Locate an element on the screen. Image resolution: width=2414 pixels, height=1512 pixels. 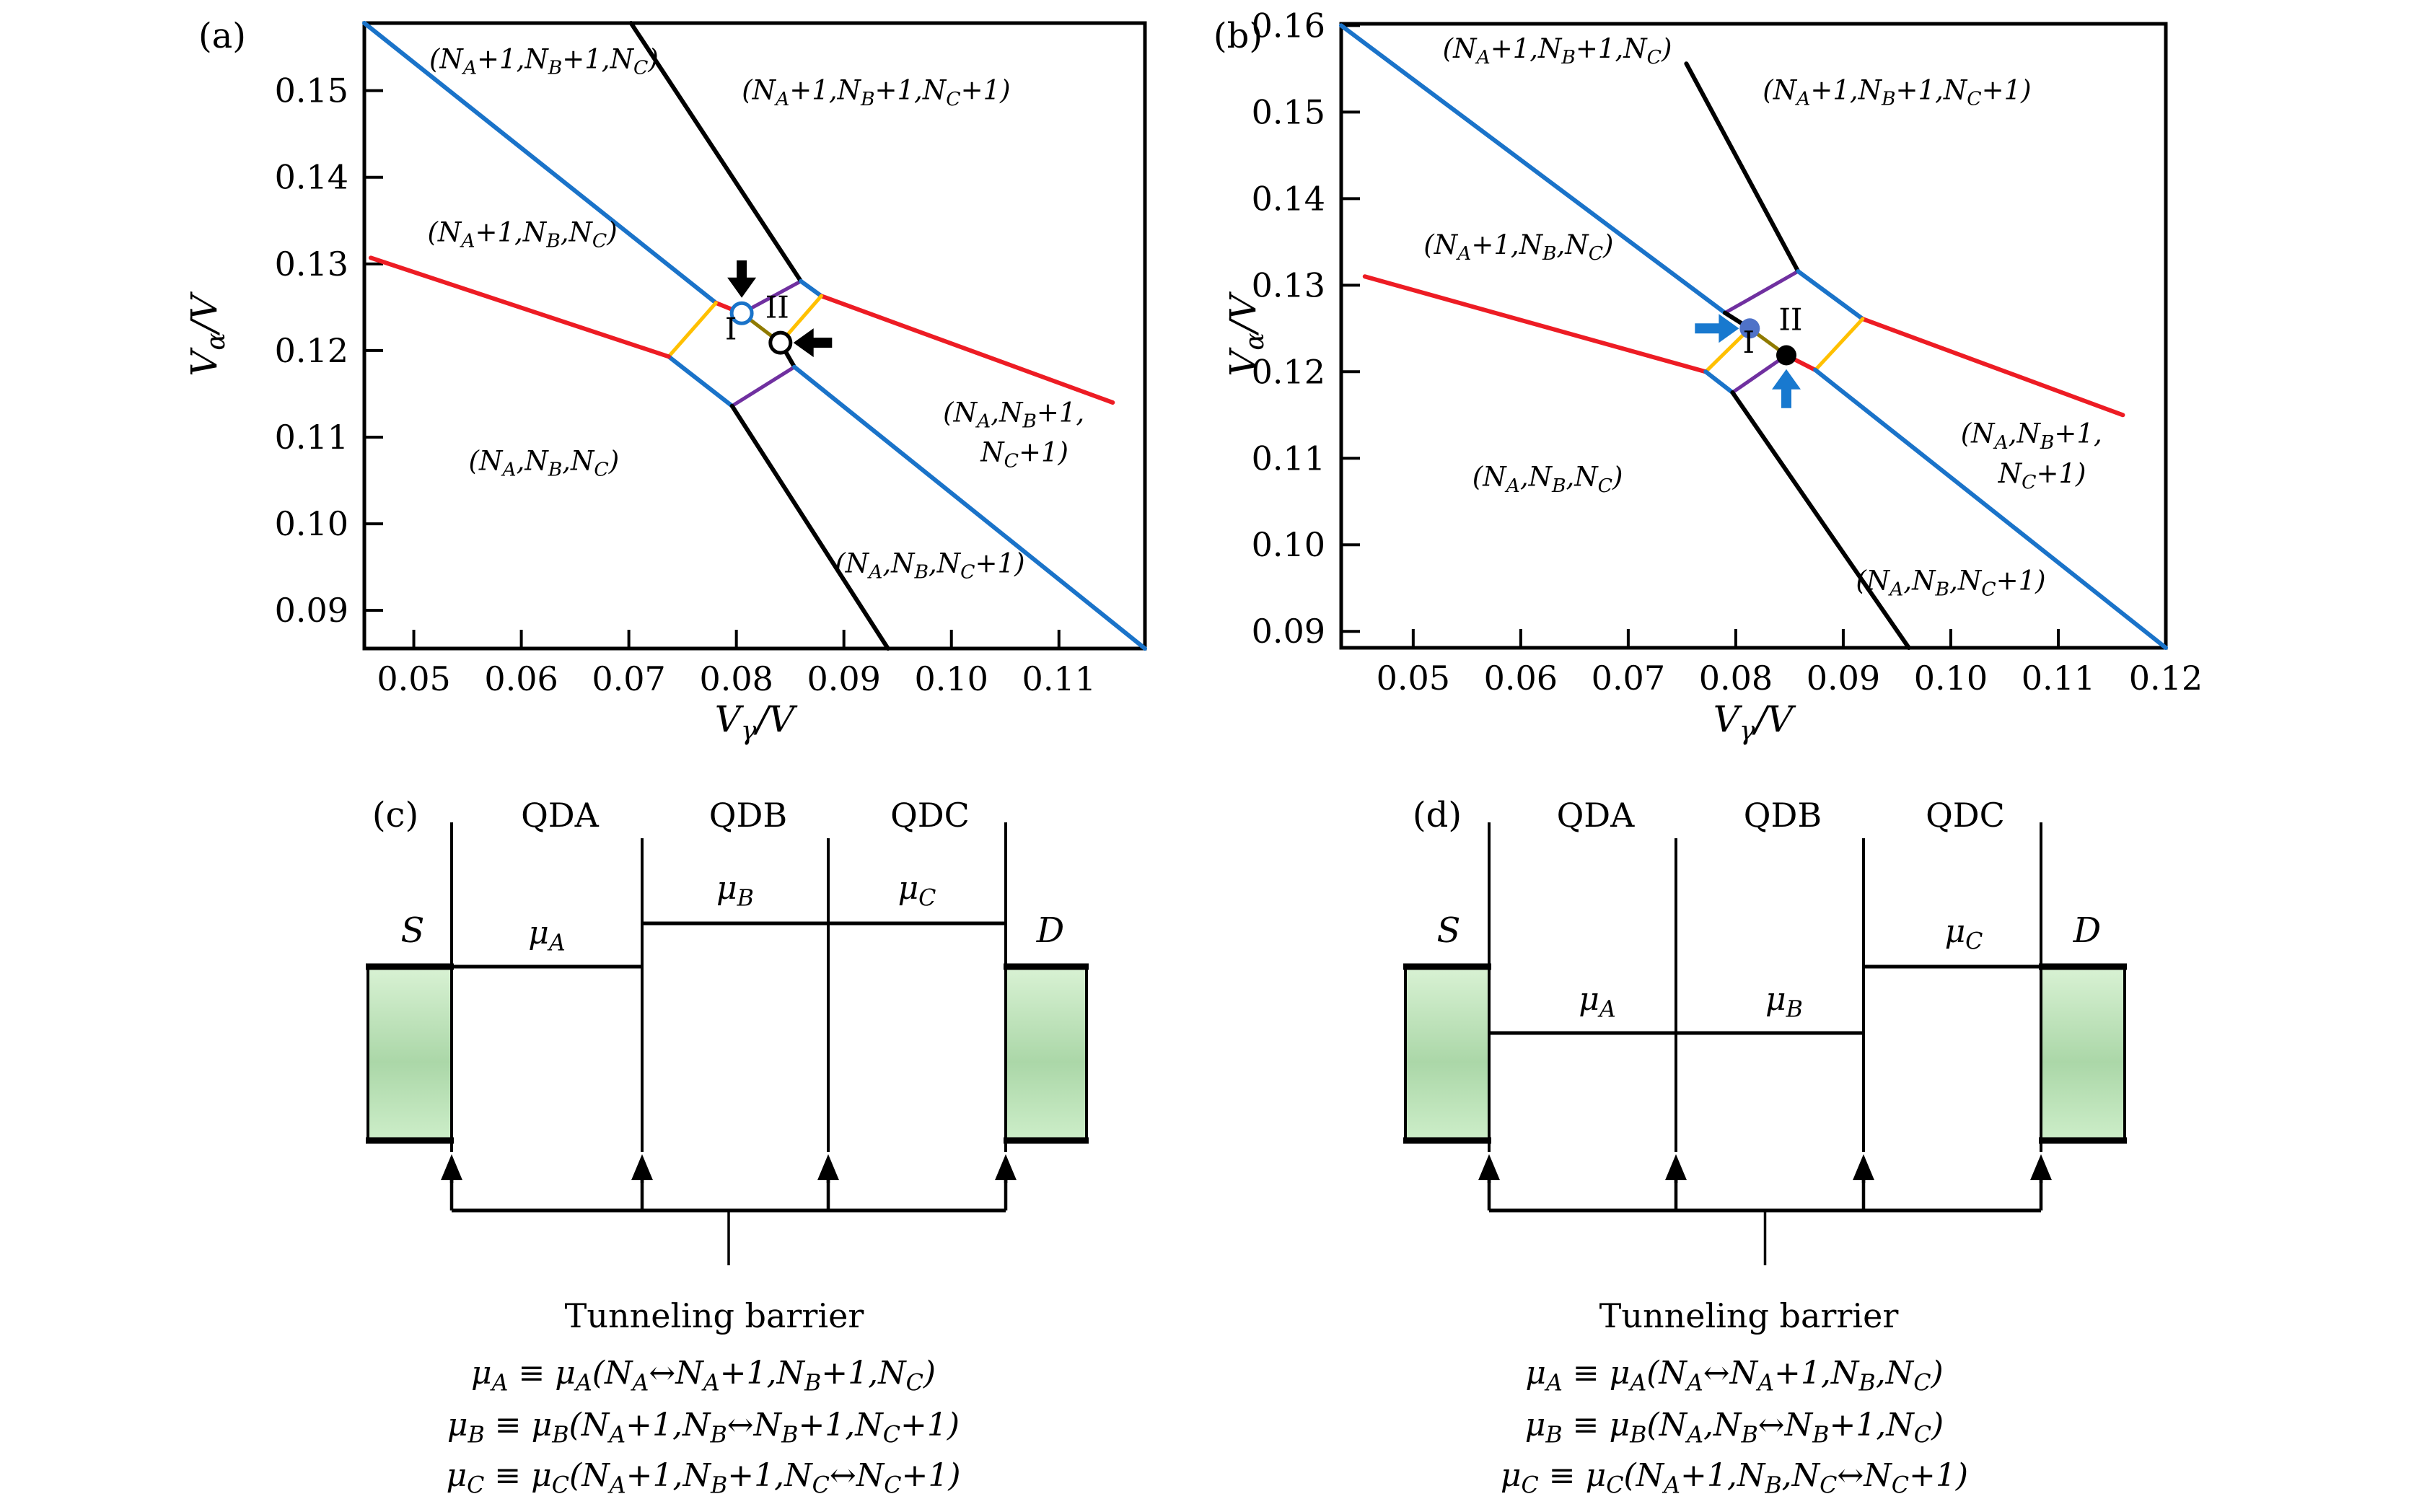
x-tick-label: 0.08 is located at coordinates (1736, 679).